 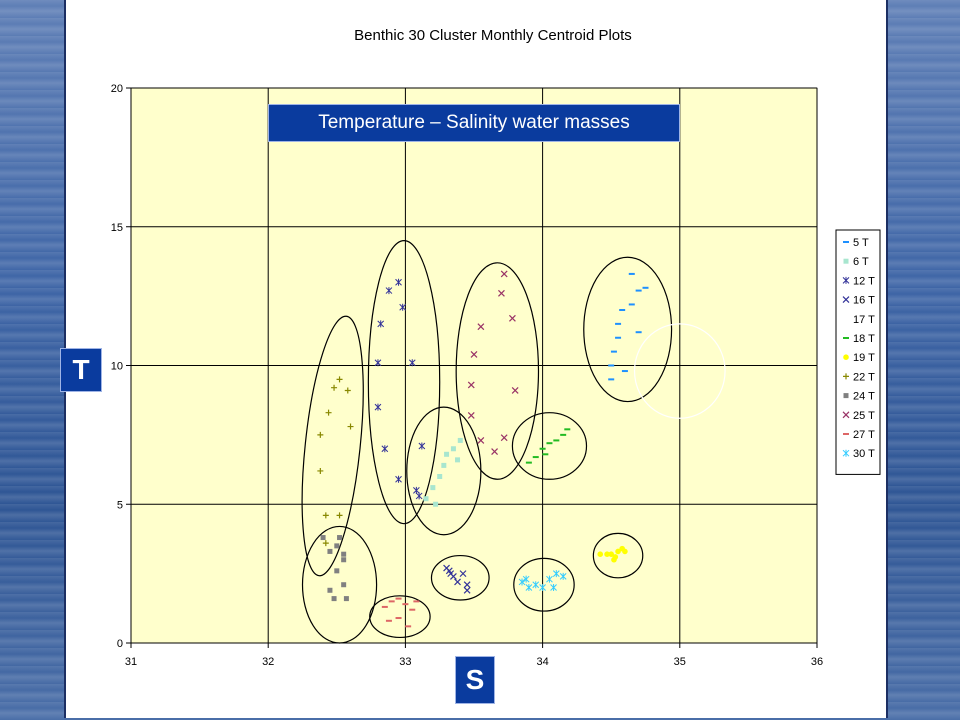 I want to click on slide-background-right, so click(x=924, y=360).